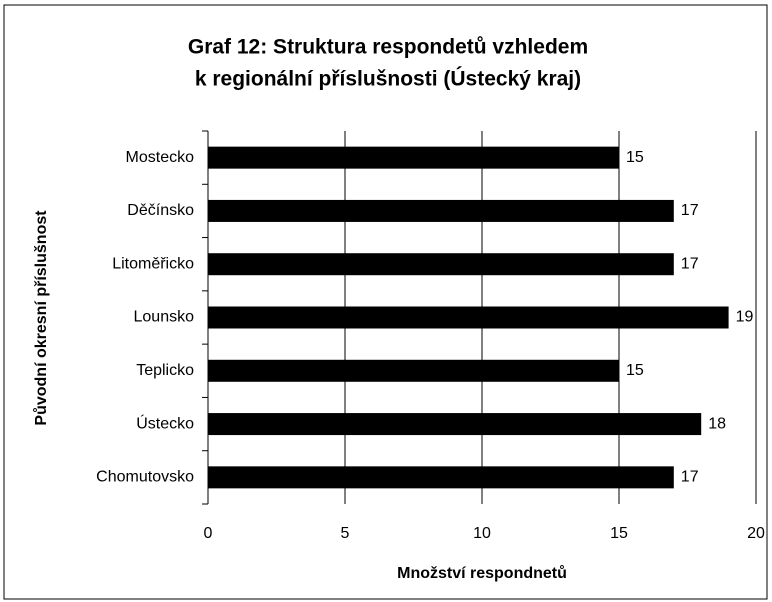  What do you see at coordinates (41, 318) in the screenshot?
I see `y-axis-label: Původní okresní příslušnost` at bounding box center [41, 318].